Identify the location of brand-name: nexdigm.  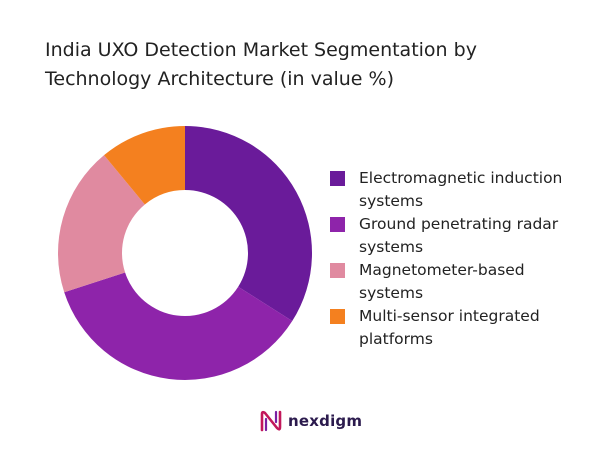
(325, 421).